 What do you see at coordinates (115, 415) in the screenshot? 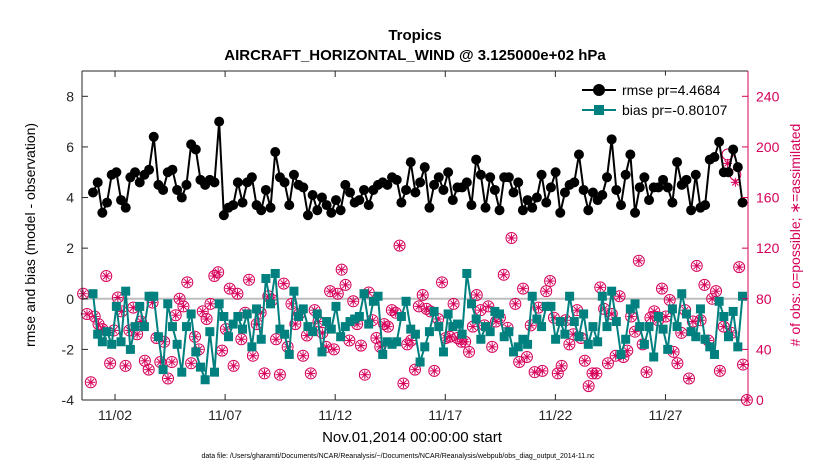
I see `x-tick-label: 11/02` at bounding box center [115, 415].